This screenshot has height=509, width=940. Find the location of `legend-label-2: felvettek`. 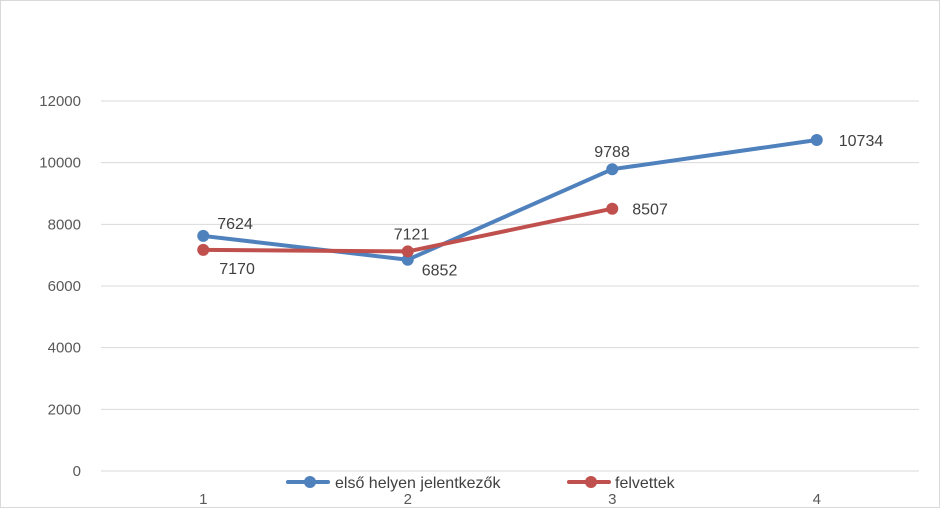

legend-label-2: felvettek is located at coordinates (645, 483).